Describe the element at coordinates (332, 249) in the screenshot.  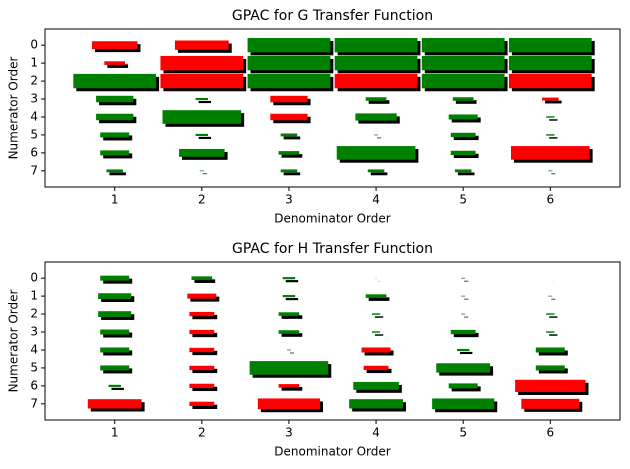
I see `chart-title: GPAC for H Transfer Function` at that location.